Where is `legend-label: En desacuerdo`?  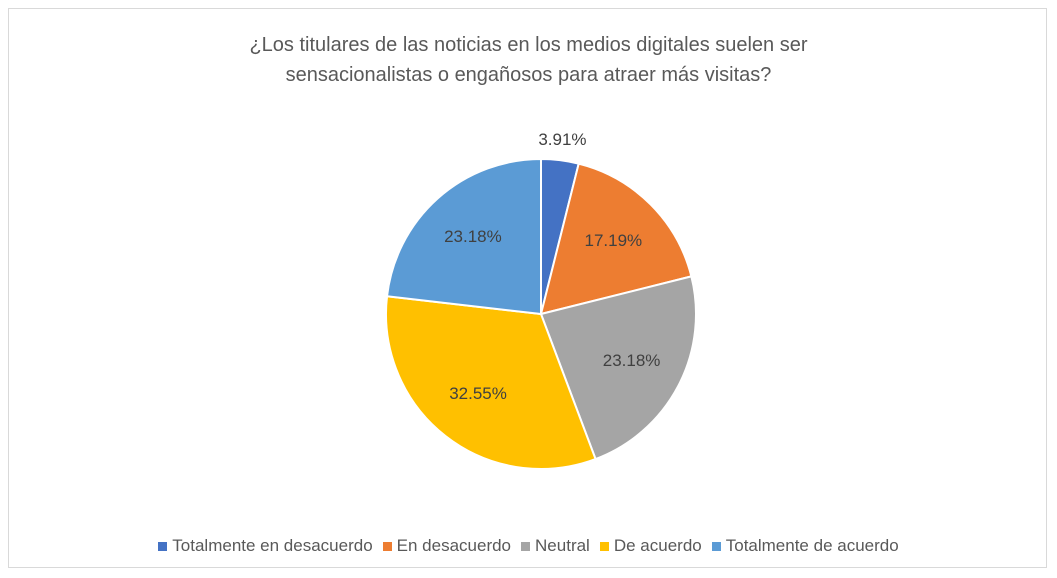 legend-label: En desacuerdo is located at coordinates (454, 545).